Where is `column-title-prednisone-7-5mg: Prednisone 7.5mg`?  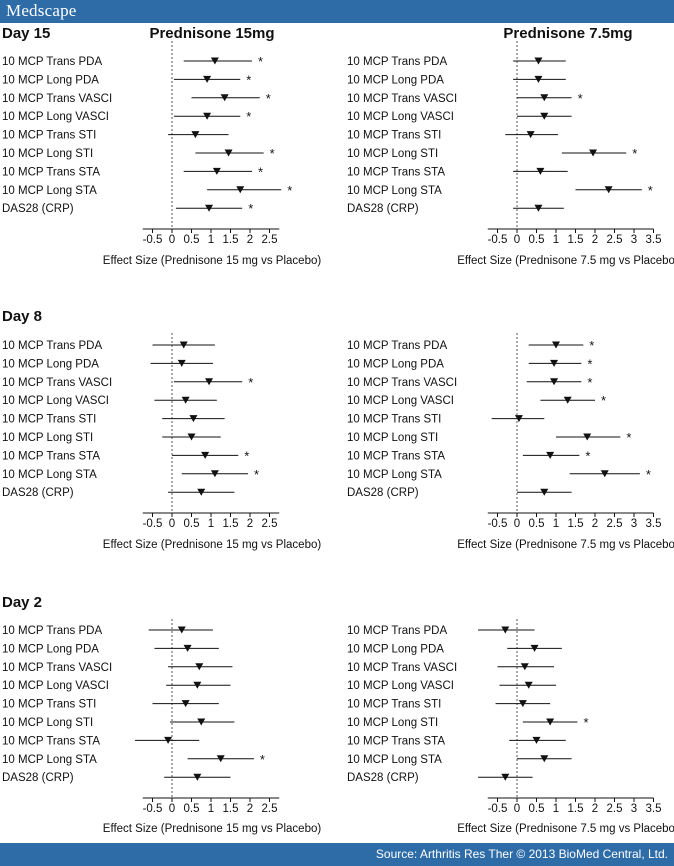 column-title-prednisone-7-5mg: Prednisone 7.5mg is located at coordinates (567, 33).